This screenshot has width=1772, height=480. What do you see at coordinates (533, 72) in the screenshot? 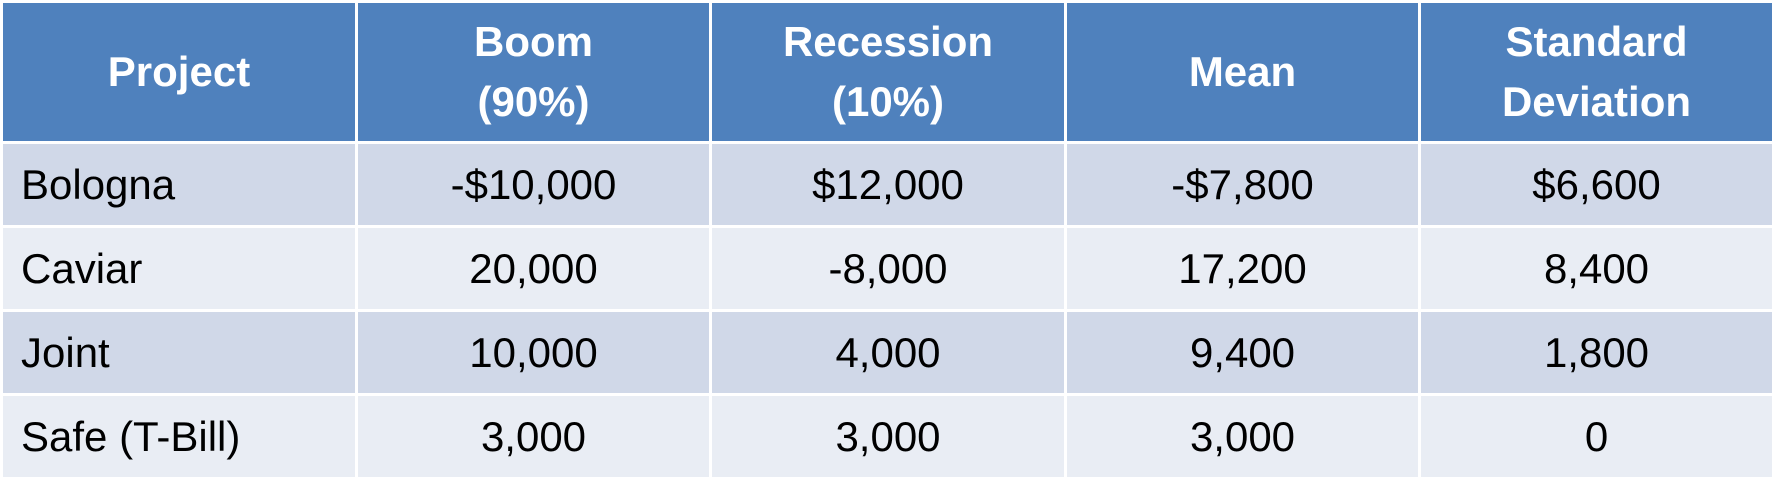
I see `header-boom: Boom (90%)` at bounding box center [533, 72].